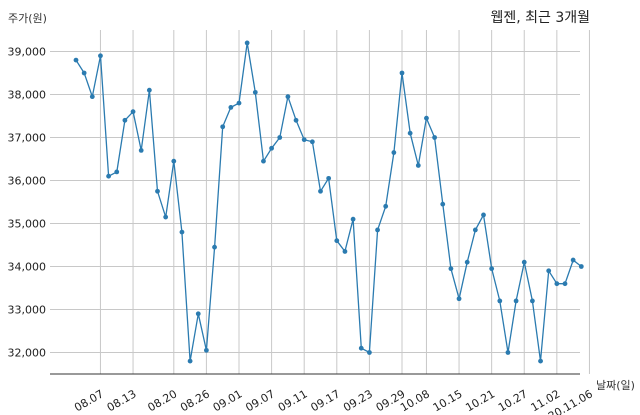  I want to click on x-tick-label: 09.11, so click(293, 400).